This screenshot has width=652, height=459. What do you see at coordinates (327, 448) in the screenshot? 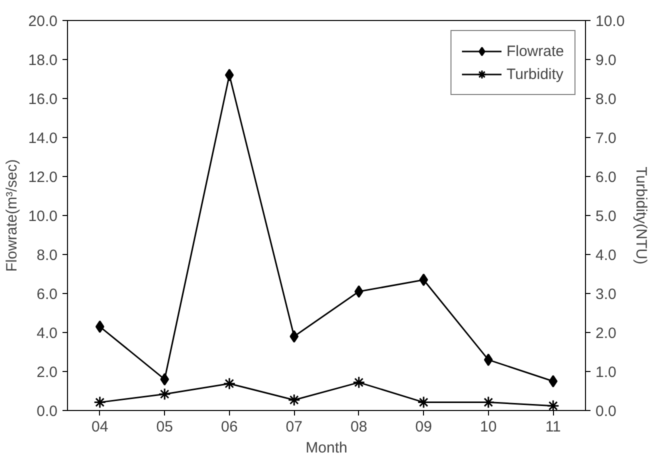
I see `x-axis-title: Month` at bounding box center [327, 448].